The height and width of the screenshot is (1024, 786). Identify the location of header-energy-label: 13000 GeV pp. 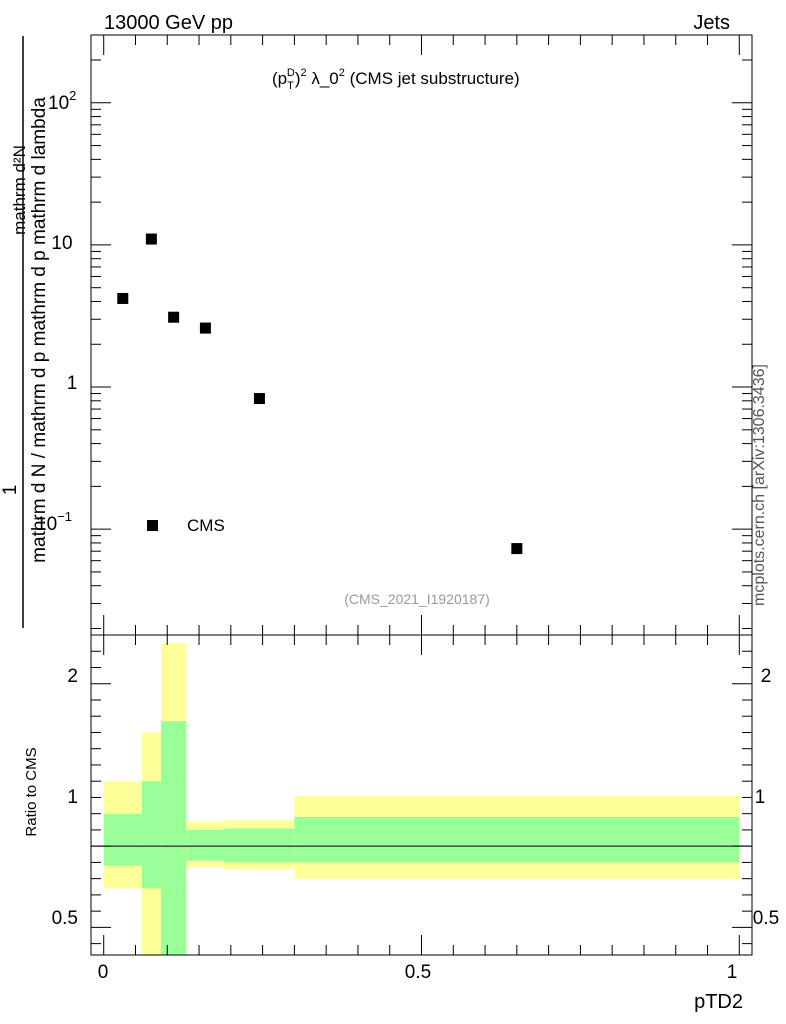
(168, 23).